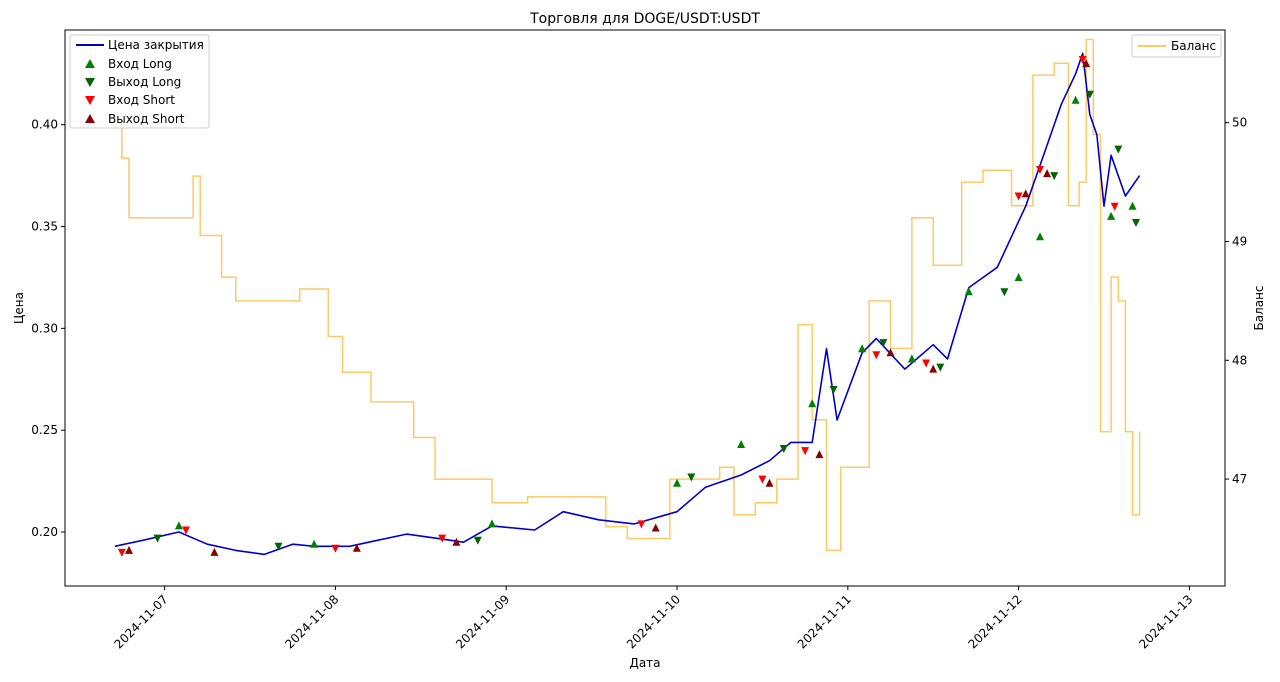 This screenshot has width=1280, height=682. I want to click on right-y-axis: 47 48 49 50, so click(1236, 301).